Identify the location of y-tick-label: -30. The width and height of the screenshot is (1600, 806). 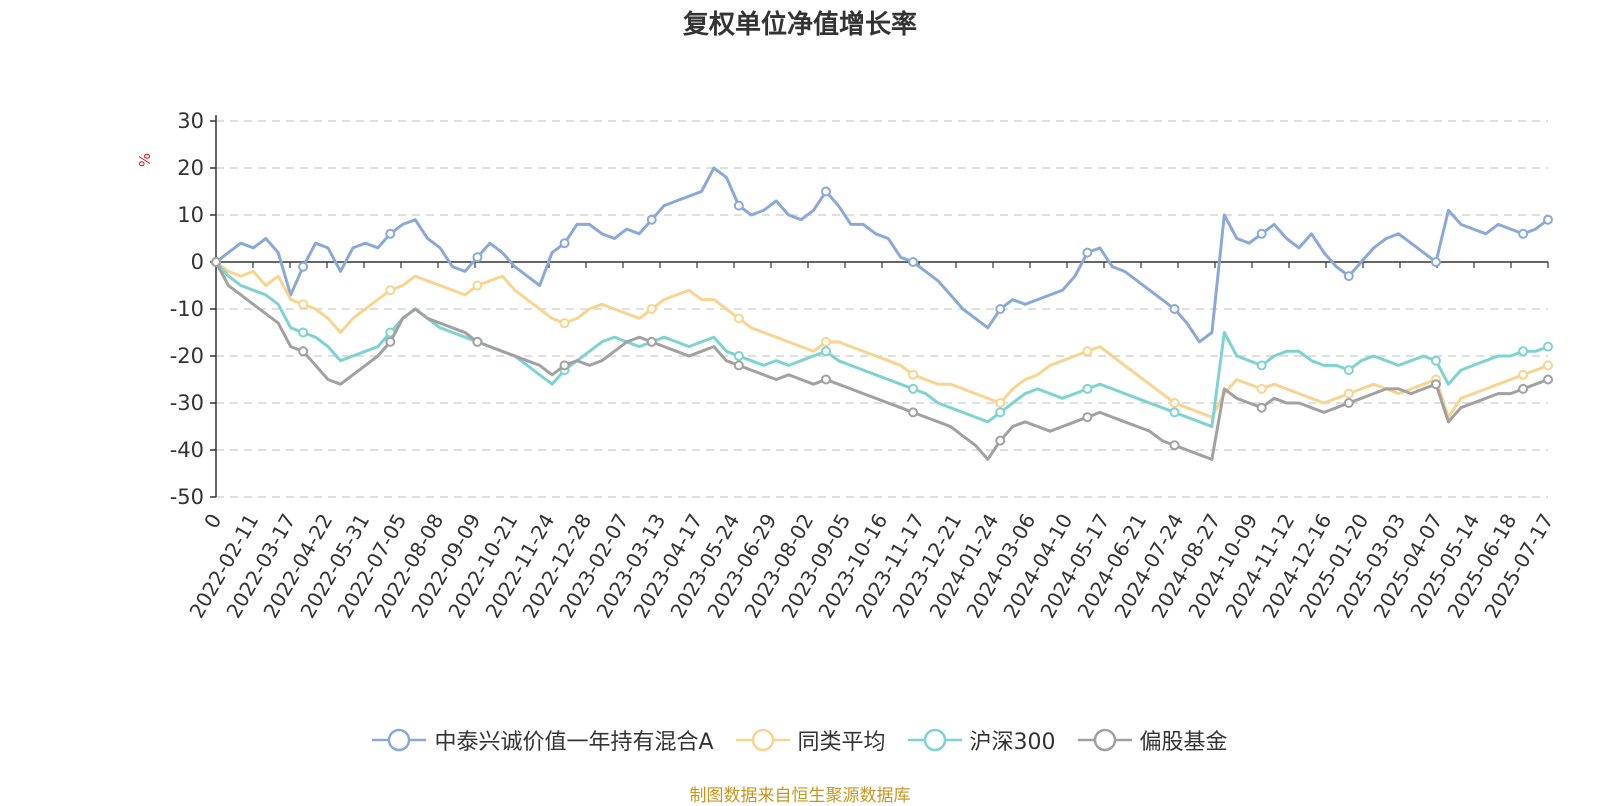
(187, 403).